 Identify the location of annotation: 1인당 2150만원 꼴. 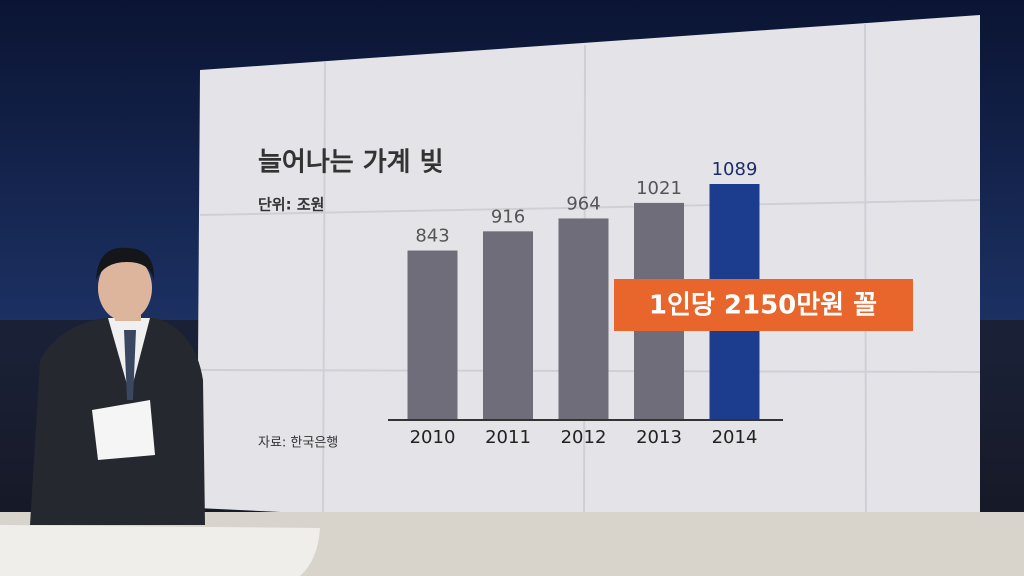
(763, 306).